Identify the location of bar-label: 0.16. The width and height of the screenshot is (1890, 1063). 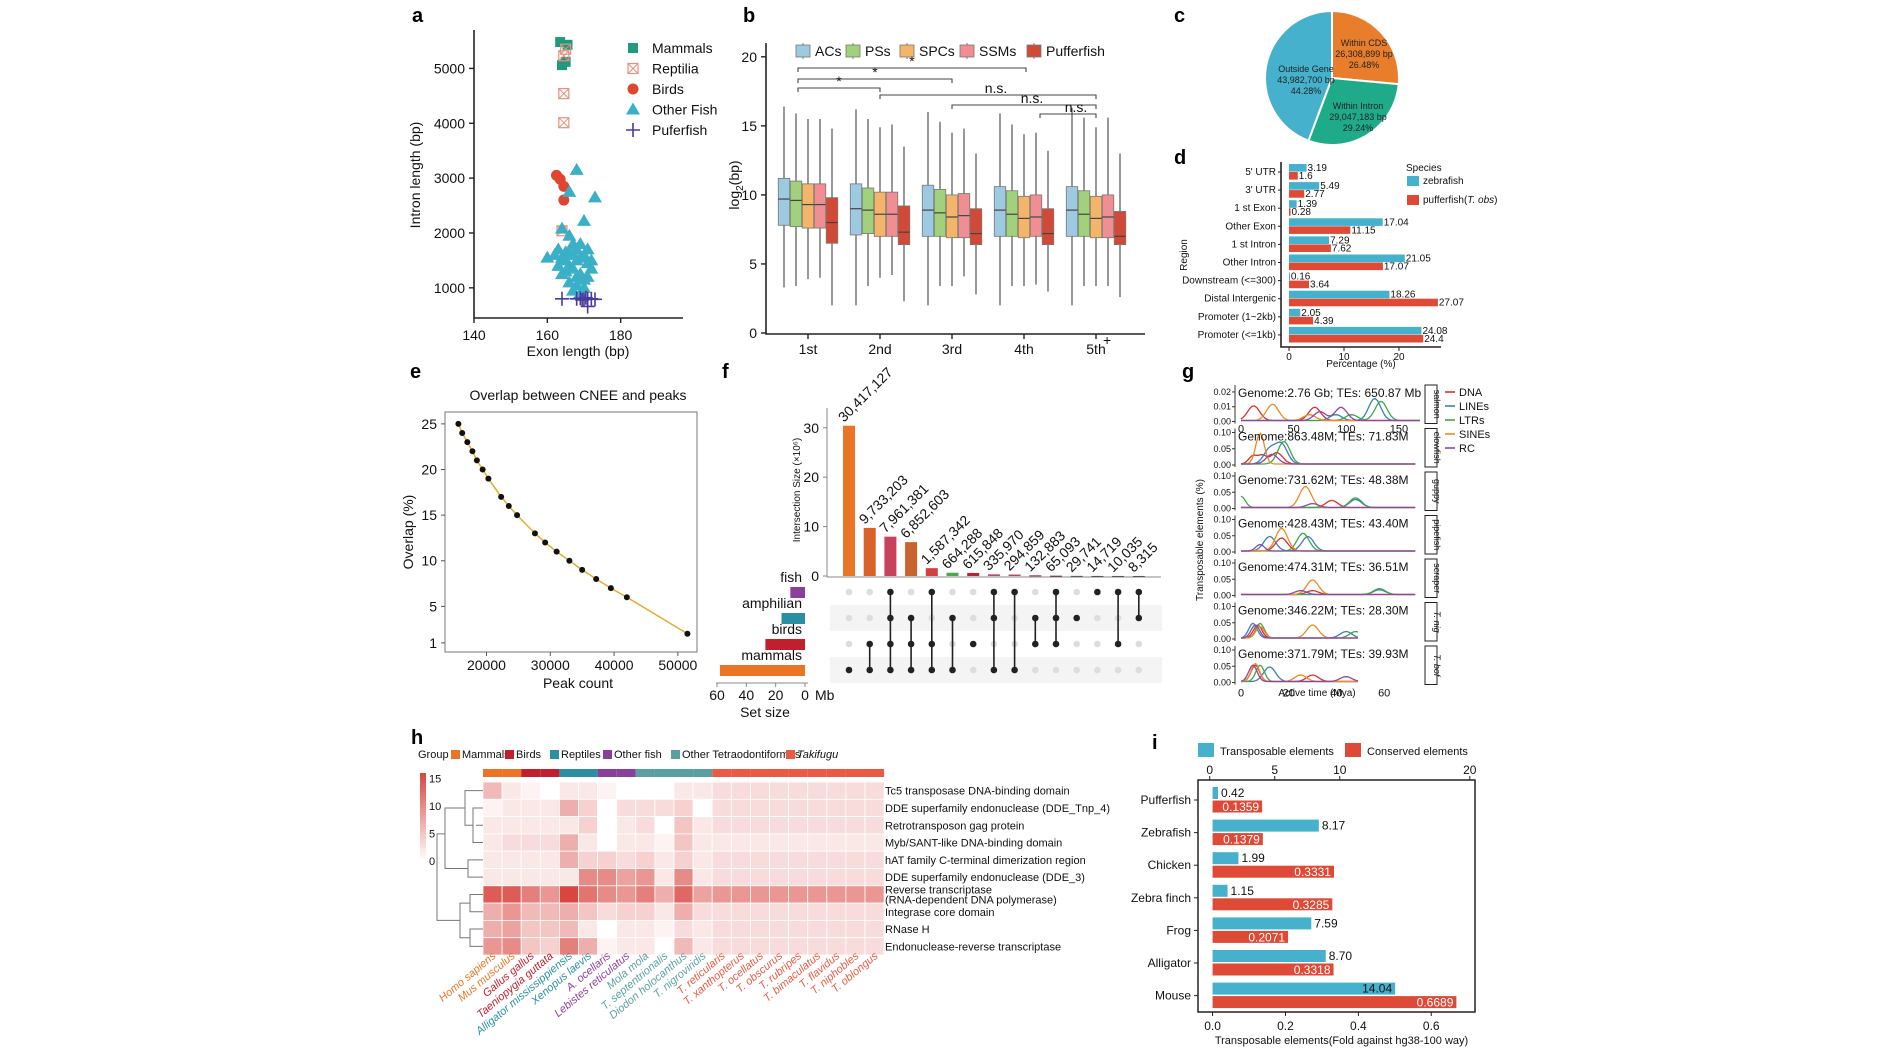
(1301, 277).